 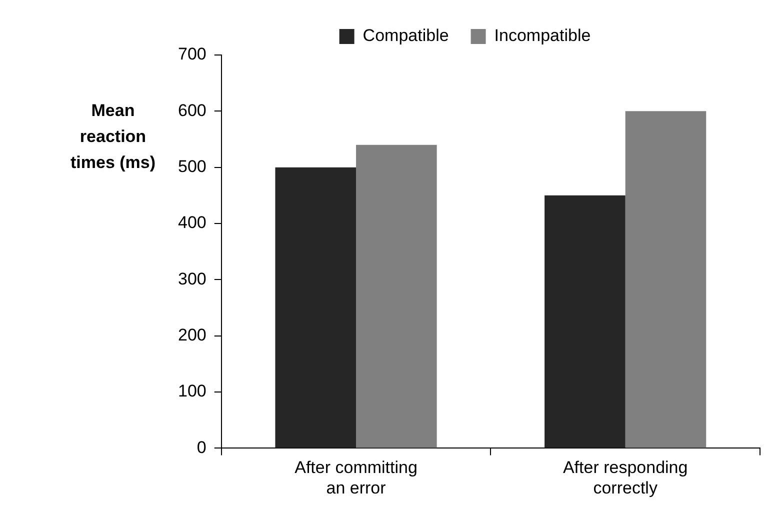 What do you see at coordinates (625, 478) in the screenshot?
I see `x-tick-label: After responding correctly` at bounding box center [625, 478].